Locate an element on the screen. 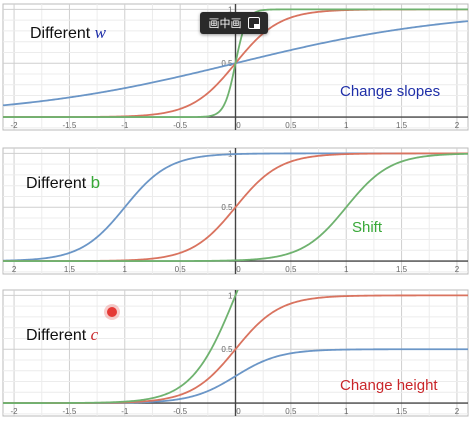  series-line-green is located at coordinates (121, 347).